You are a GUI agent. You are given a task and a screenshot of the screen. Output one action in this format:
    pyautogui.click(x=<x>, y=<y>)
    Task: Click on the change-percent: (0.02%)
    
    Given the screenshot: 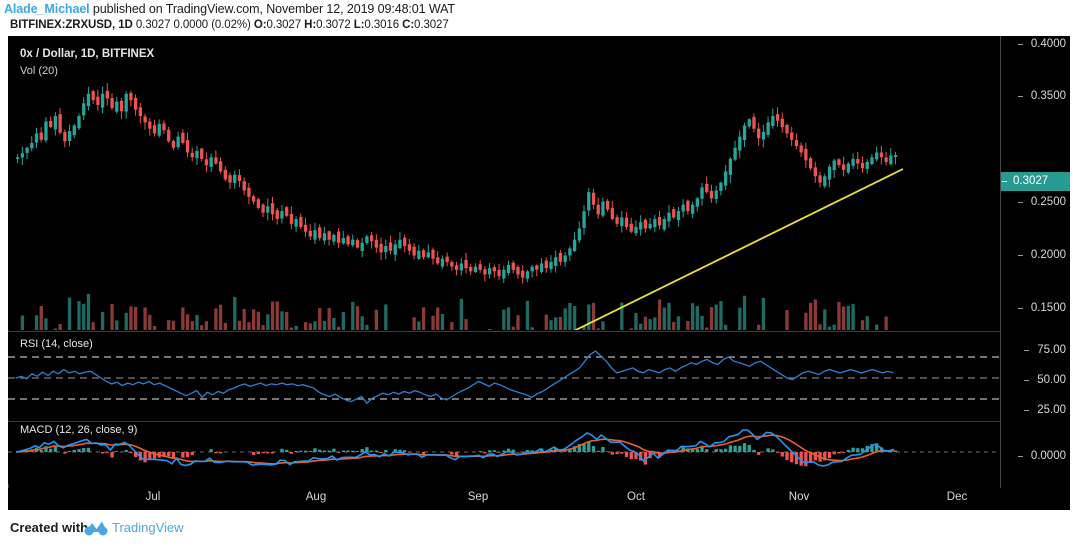 What is the action you would take?
    pyautogui.click(x=231, y=25)
    